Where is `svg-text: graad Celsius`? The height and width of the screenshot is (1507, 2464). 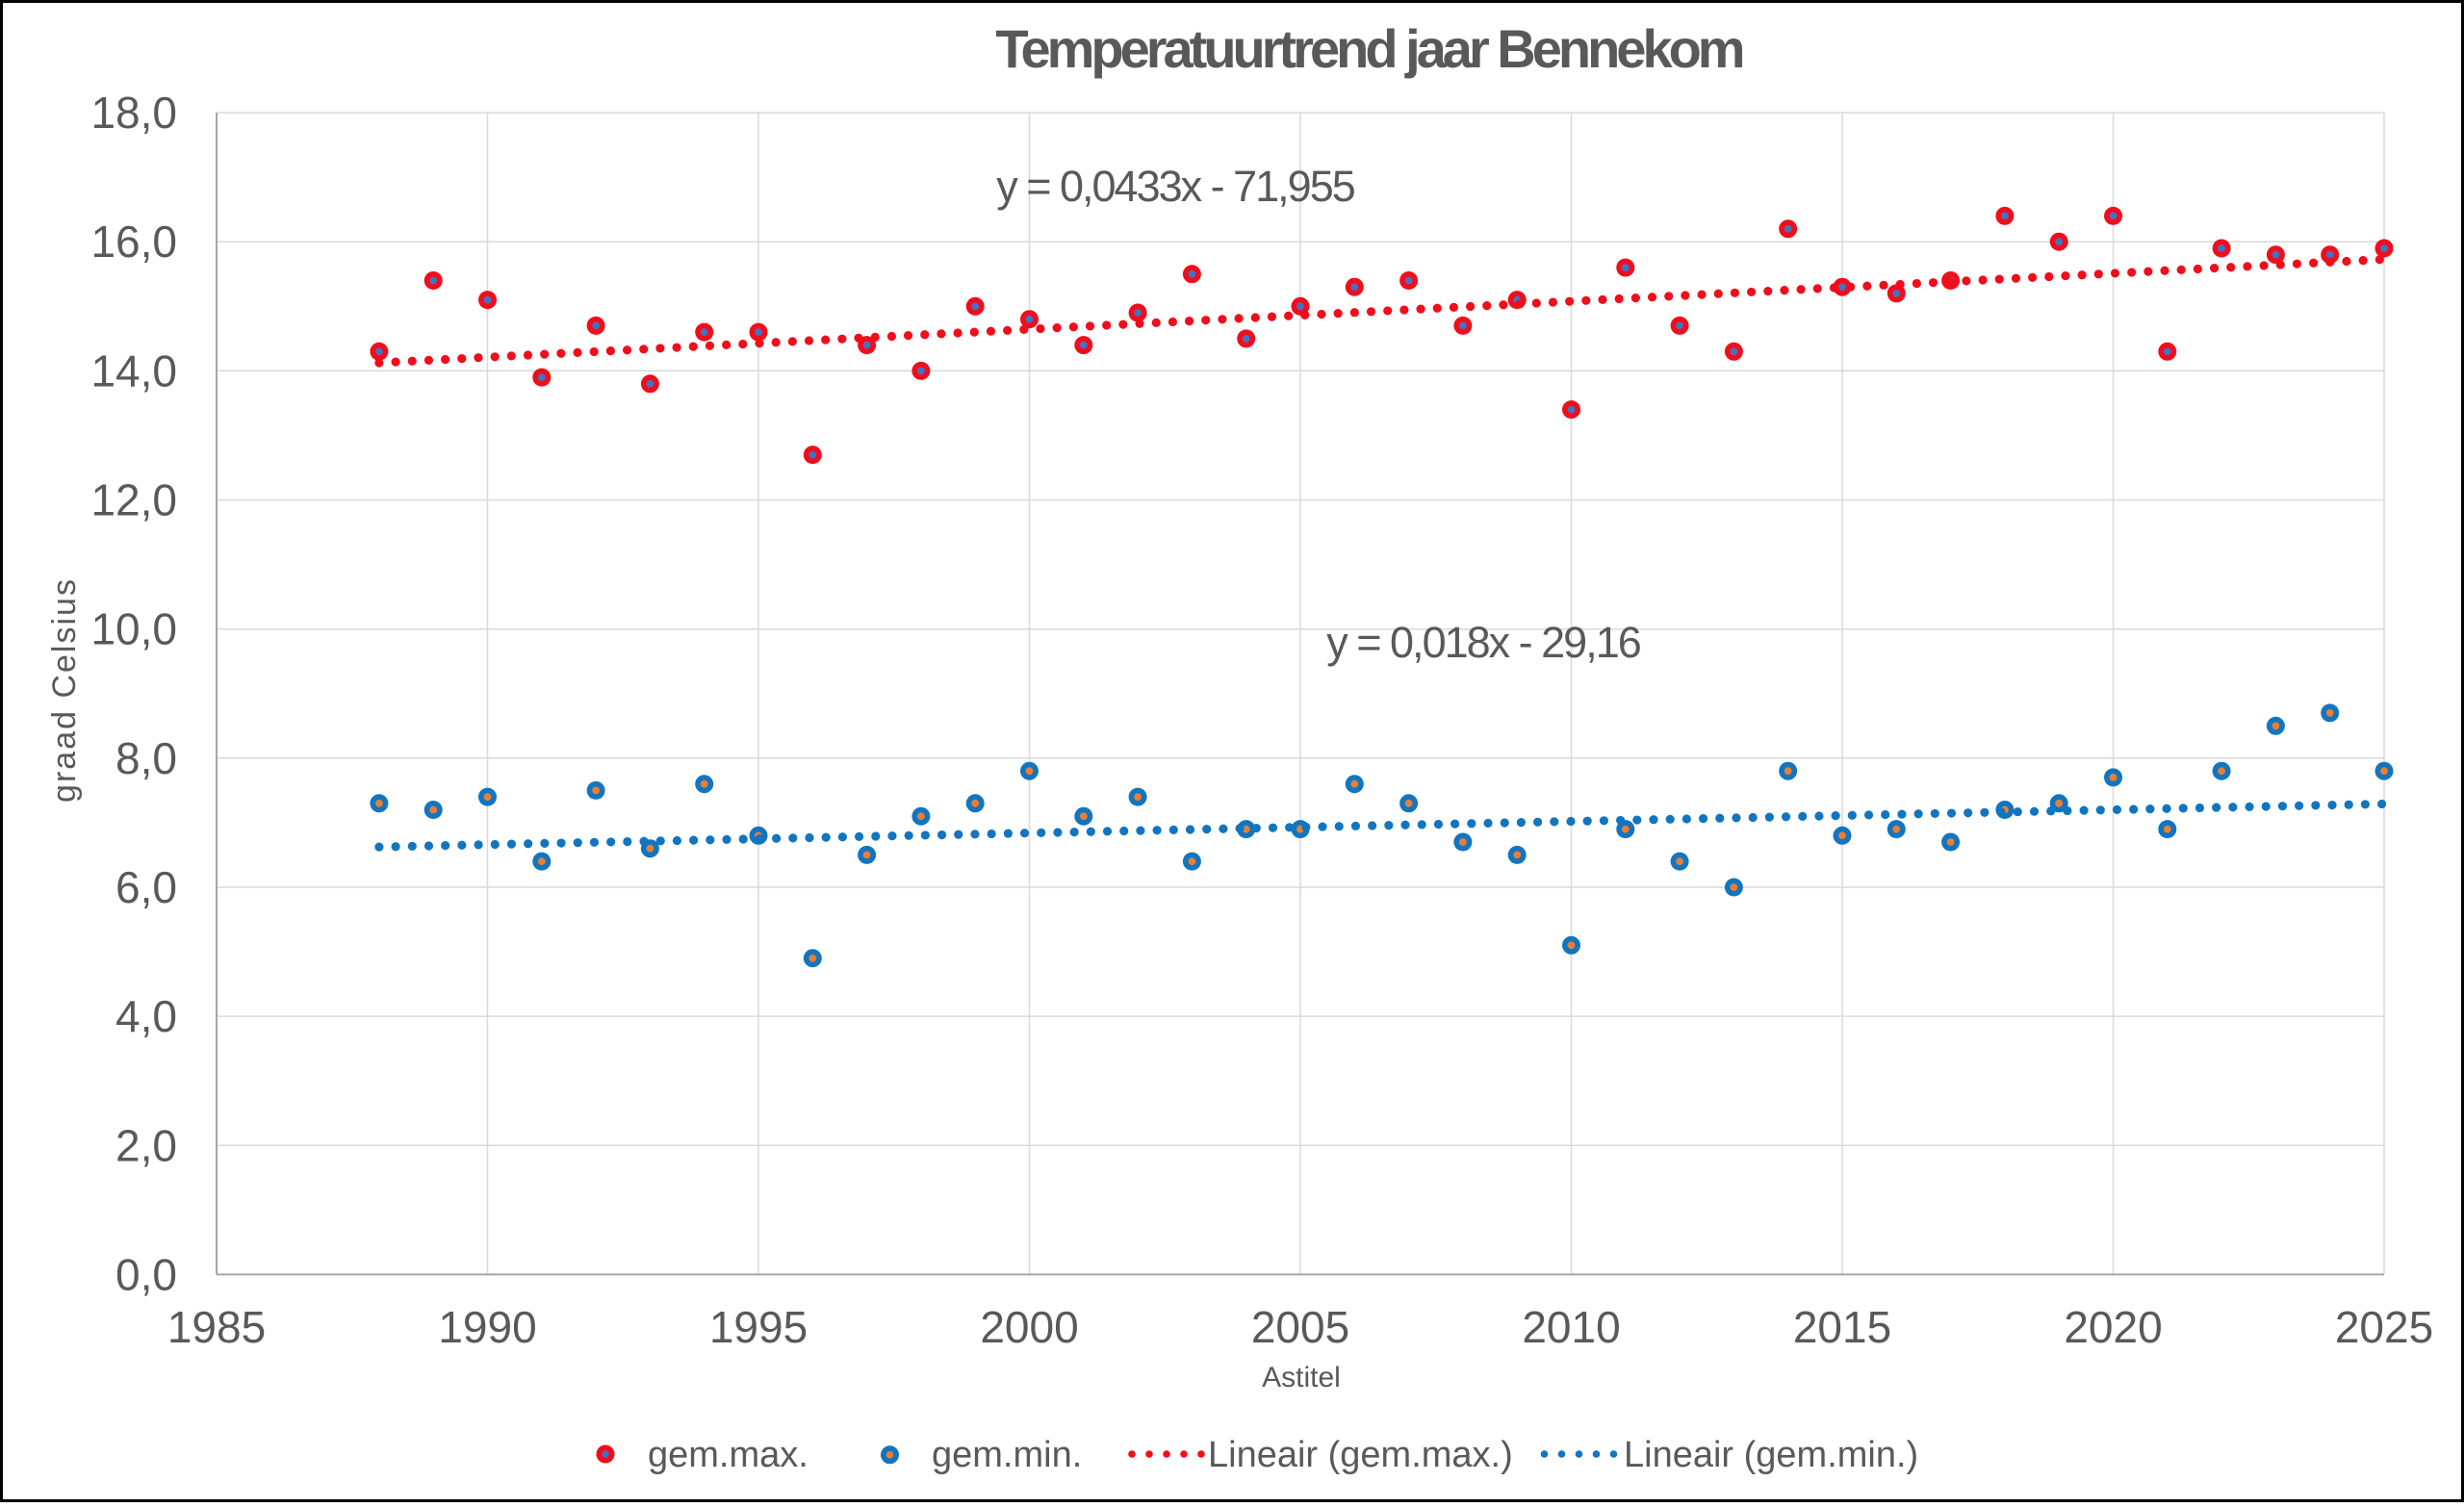
svg-text: graad Celsius is located at coordinates (64, 690).